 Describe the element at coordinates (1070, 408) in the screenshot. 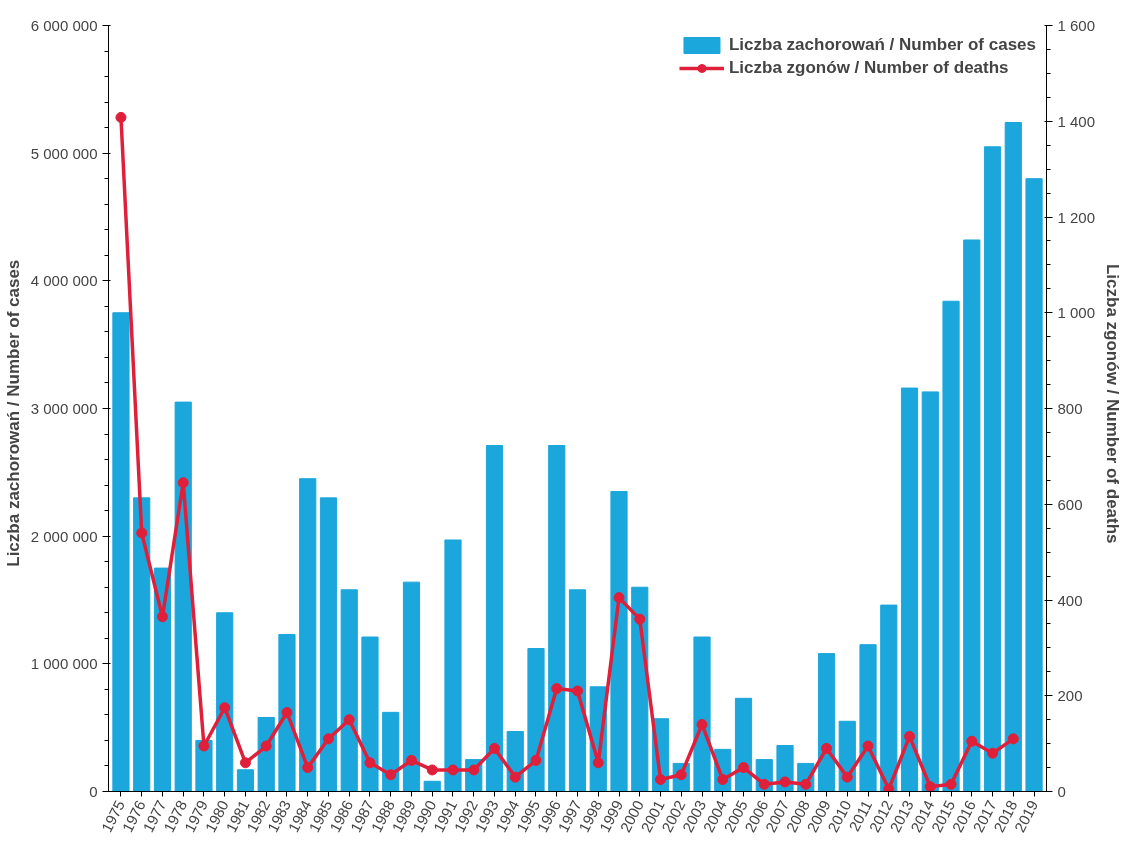

I see `y2-tick-label: 800` at that location.